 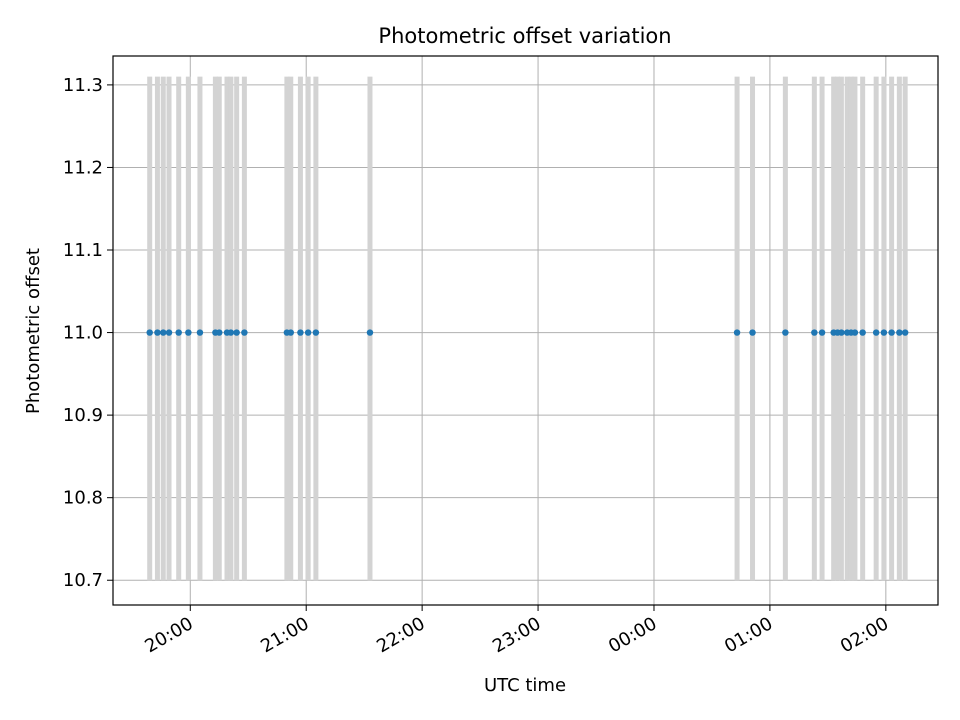 What do you see at coordinates (83, 167) in the screenshot?
I see `y-tick-label: 11.2` at bounding box center [83, 167].